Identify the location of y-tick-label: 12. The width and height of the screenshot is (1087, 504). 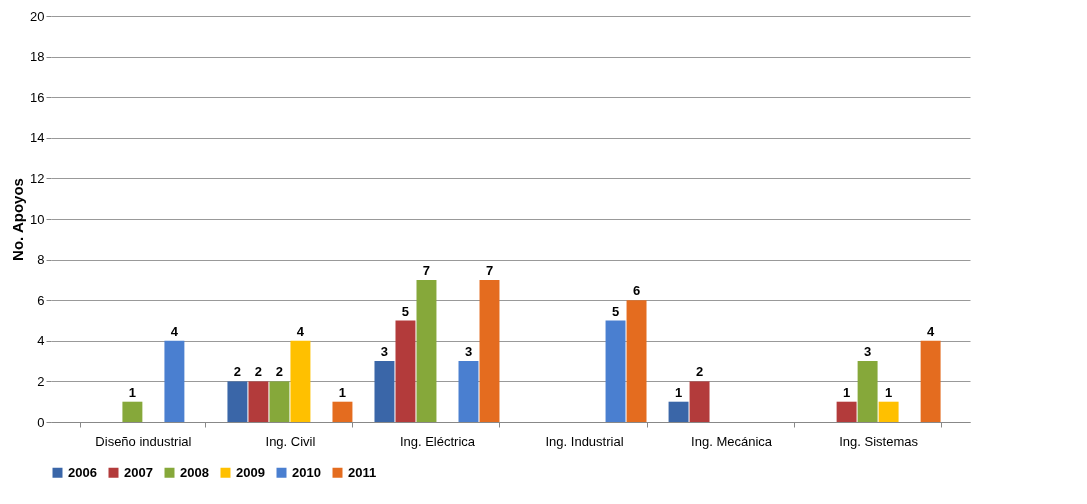
(37, 178).